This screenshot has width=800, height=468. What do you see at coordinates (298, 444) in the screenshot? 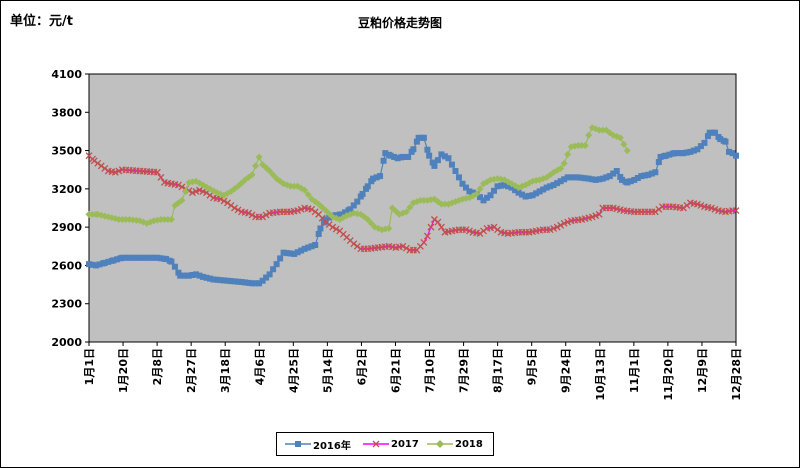
I see `legend-marker-2016` at bounding box center [298, 444].